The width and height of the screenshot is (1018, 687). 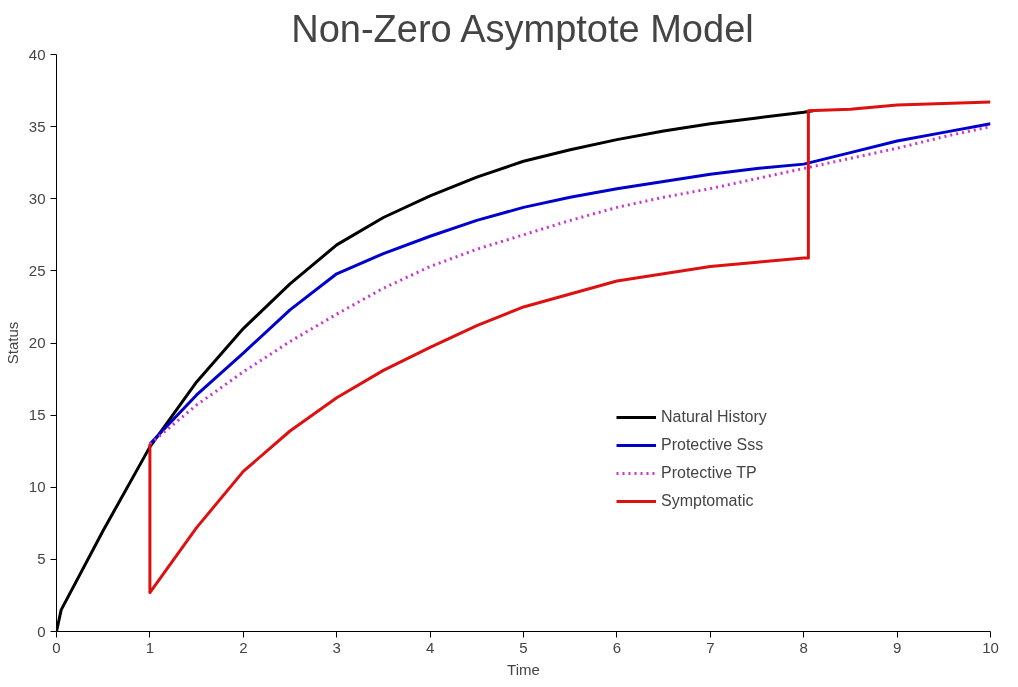 What do you see at coordinates (37, 270) in the screenshot?
I see `y-tick-label: 25` at bounding box center [37, 270].